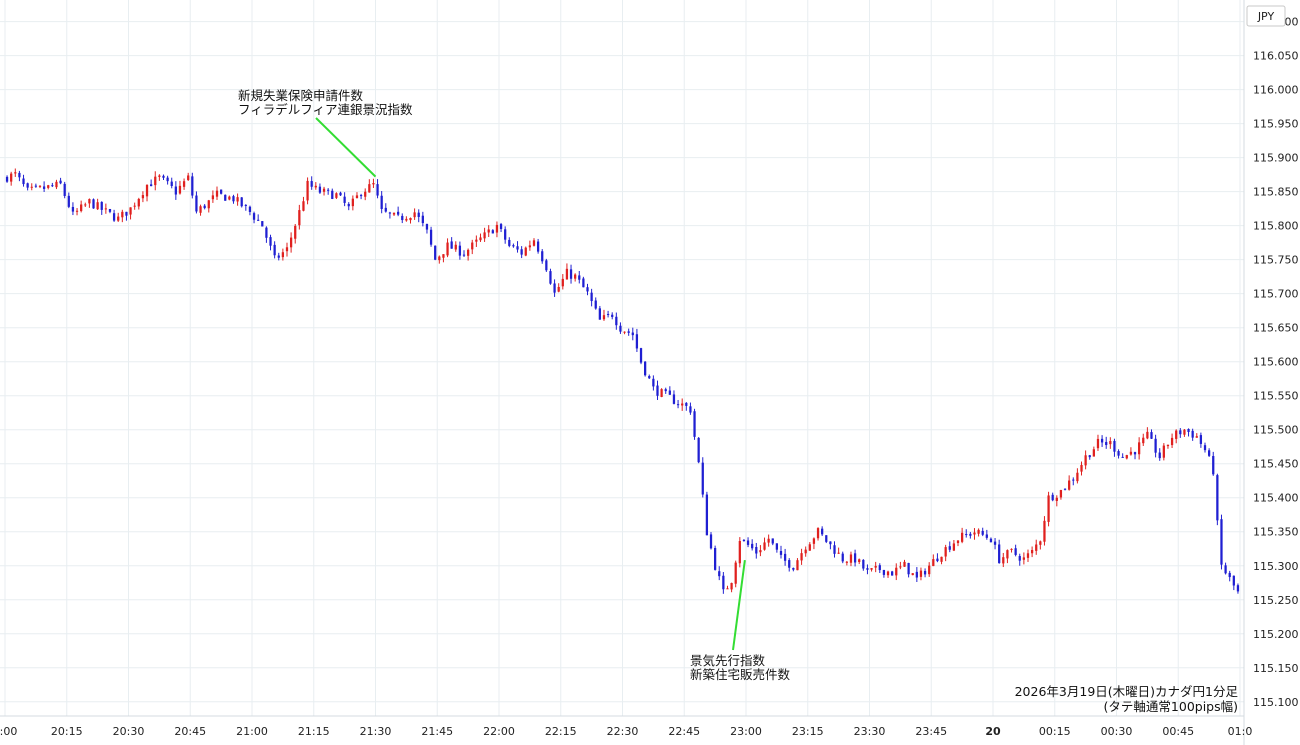  I want to click on time-tick-label: 20:15, so click(67, 731).